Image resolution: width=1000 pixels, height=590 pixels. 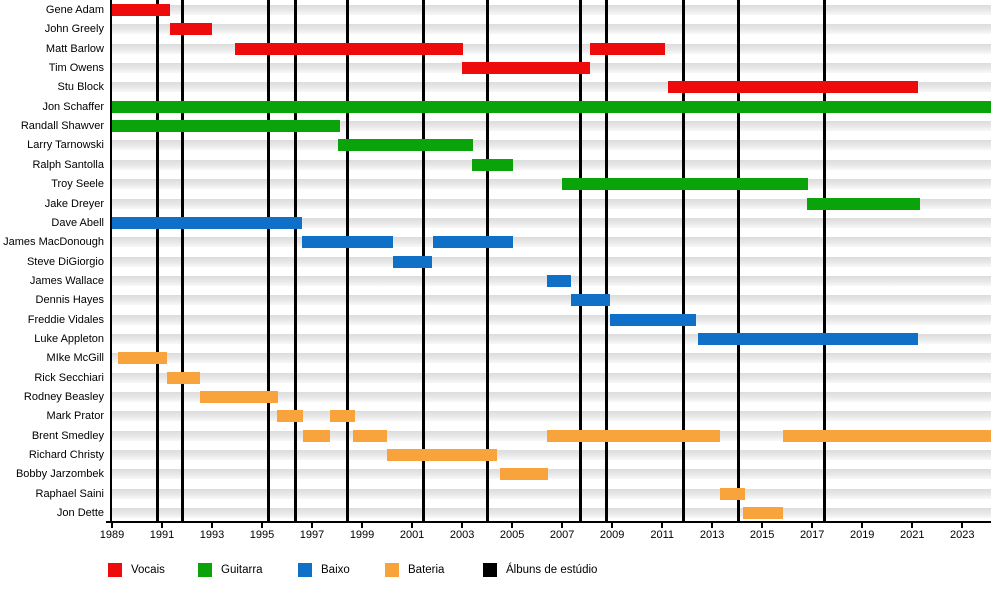 What do you see at coordinates (305, 570) in the screenshot?
I see `legend-swatch-baixo-icon` at bounding box center [305, 570].